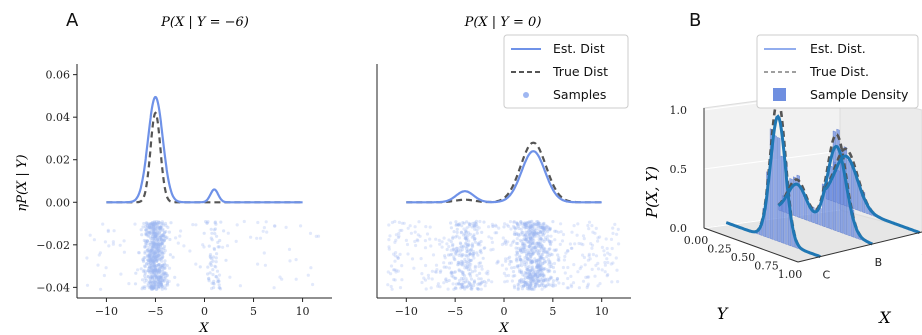 The height and width of the screenshot is (335, 922). Describe the element at coordinates (58, 117) in the screenshot. I see `y-tick-label: 0.04` at that location.